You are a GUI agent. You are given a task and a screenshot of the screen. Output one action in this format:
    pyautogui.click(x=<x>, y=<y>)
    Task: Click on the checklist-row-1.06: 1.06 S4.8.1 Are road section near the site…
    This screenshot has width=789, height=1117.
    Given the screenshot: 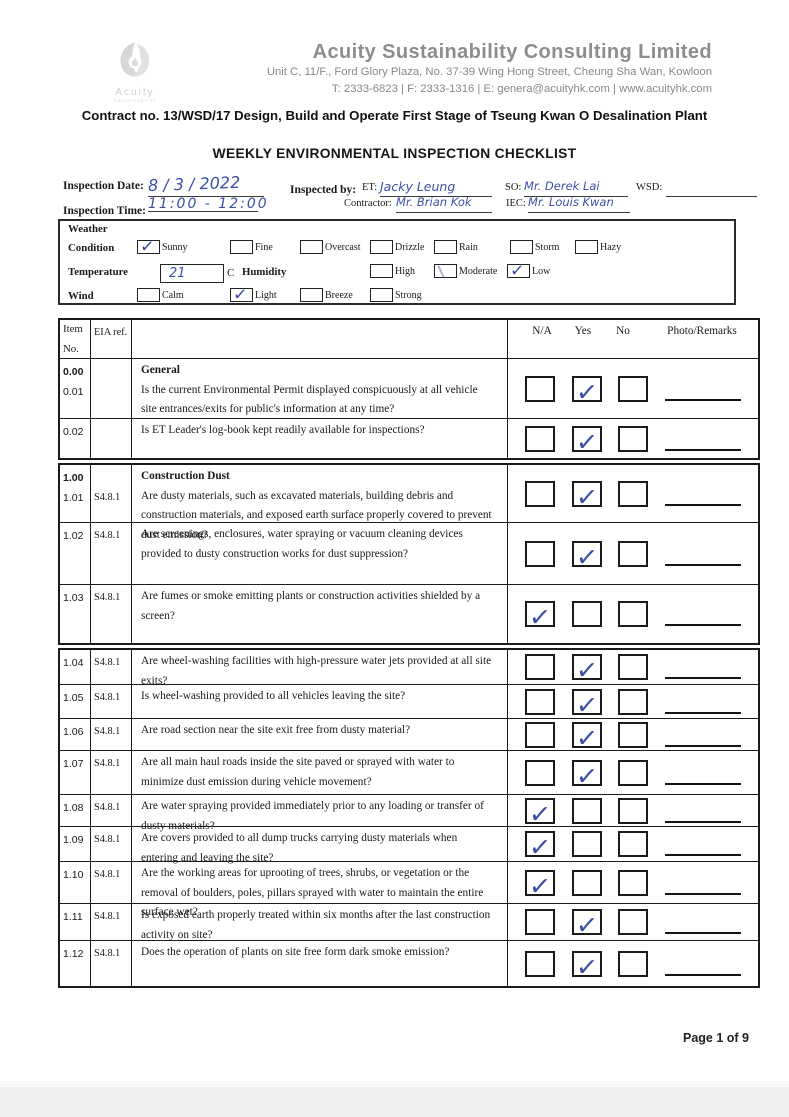 What is the action you would take?
    pyautogui.click(x=409, y=736)
    